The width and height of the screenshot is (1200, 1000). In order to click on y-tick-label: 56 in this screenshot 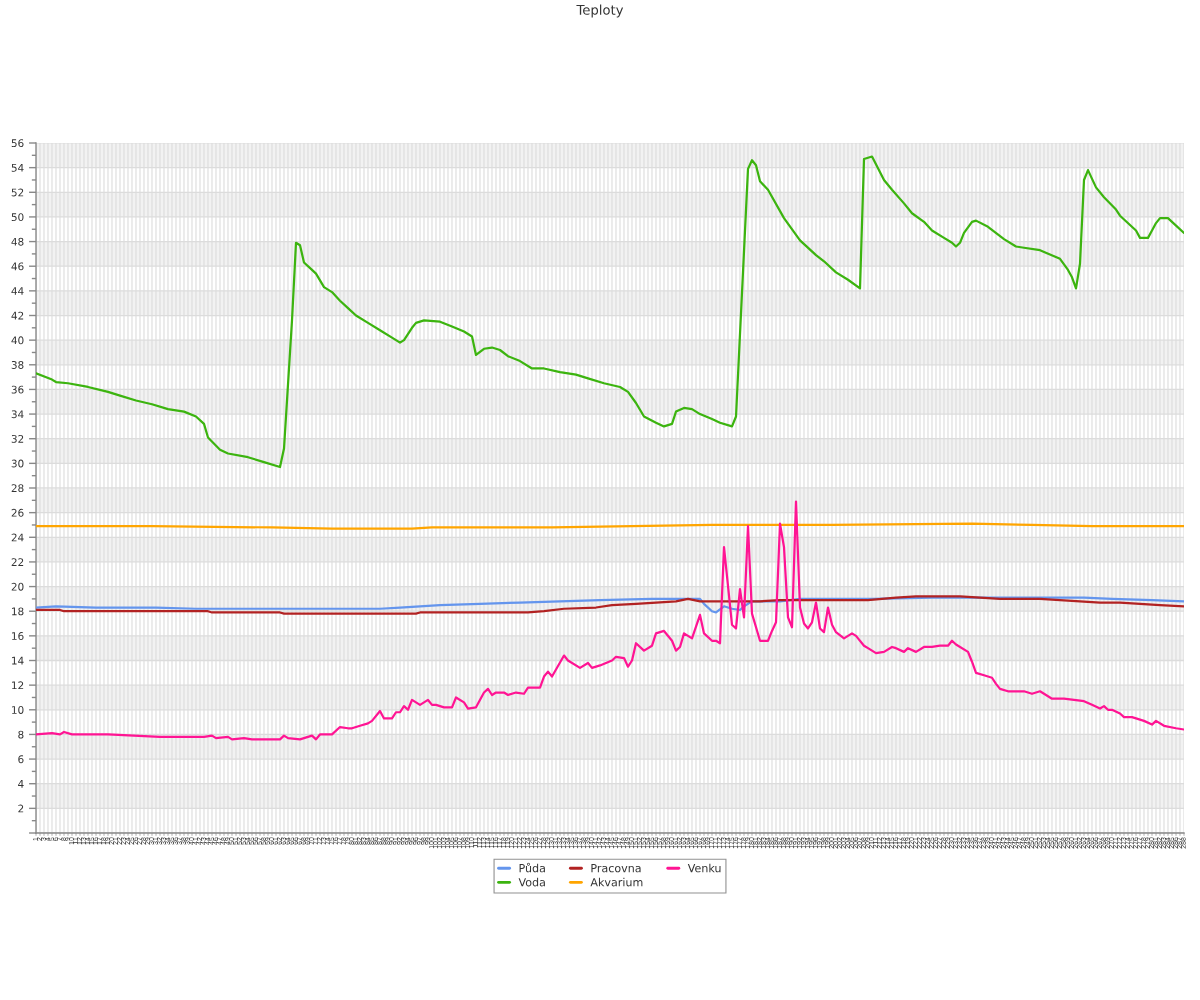, I will do `click(17, 143)`.